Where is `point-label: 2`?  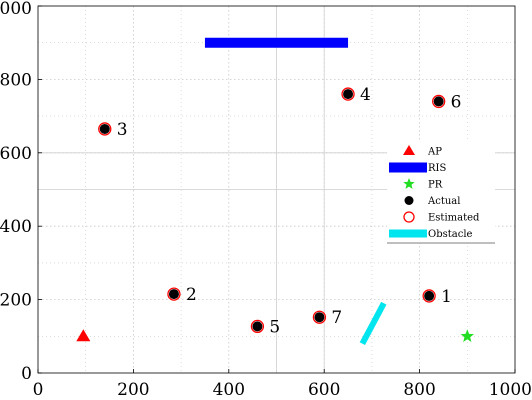
point-label: 2 is located at coordinates (191, 295).